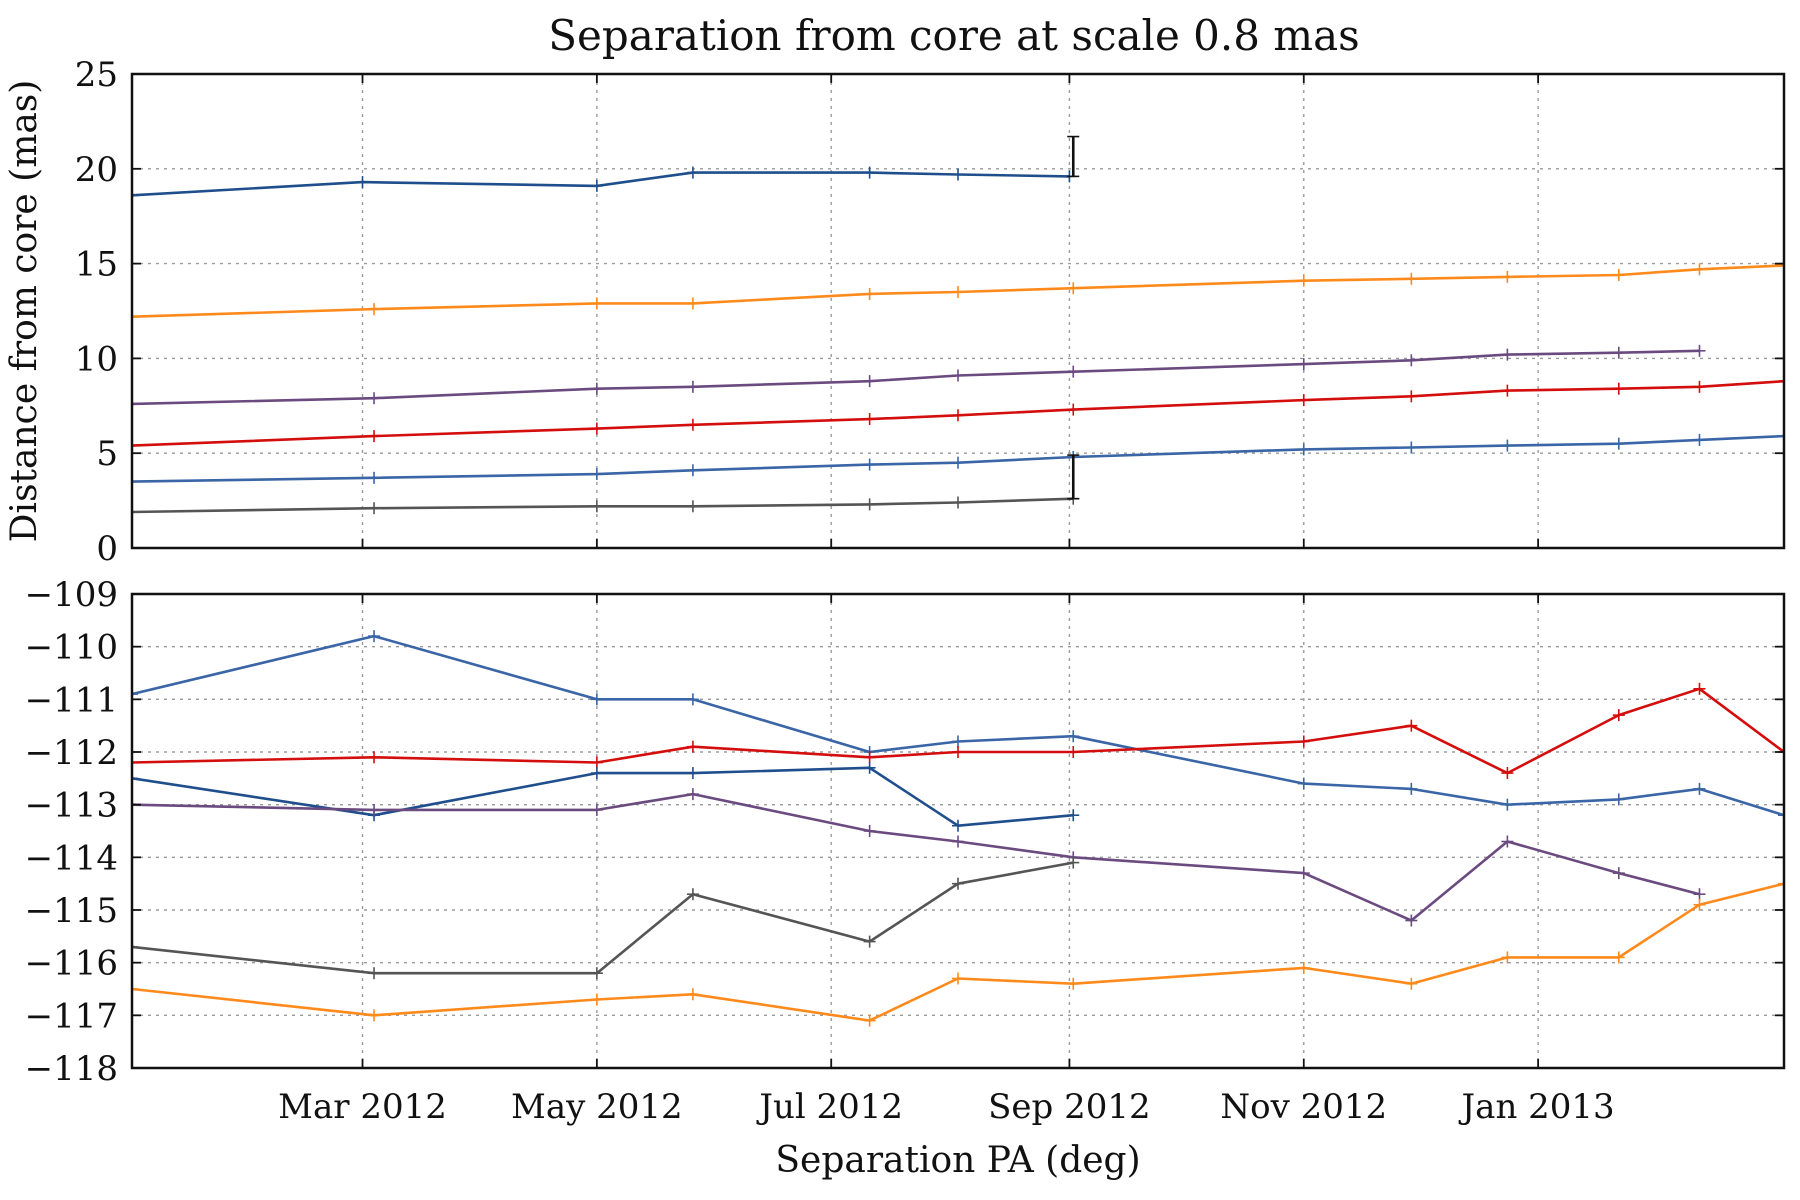 The height and width of the screenshot is (1200, 1800). What do you see at coordinates (362, 1107) in the screenshot?
I see `x-tick-label: Mar 2012` at bounding box center [362, 1107].